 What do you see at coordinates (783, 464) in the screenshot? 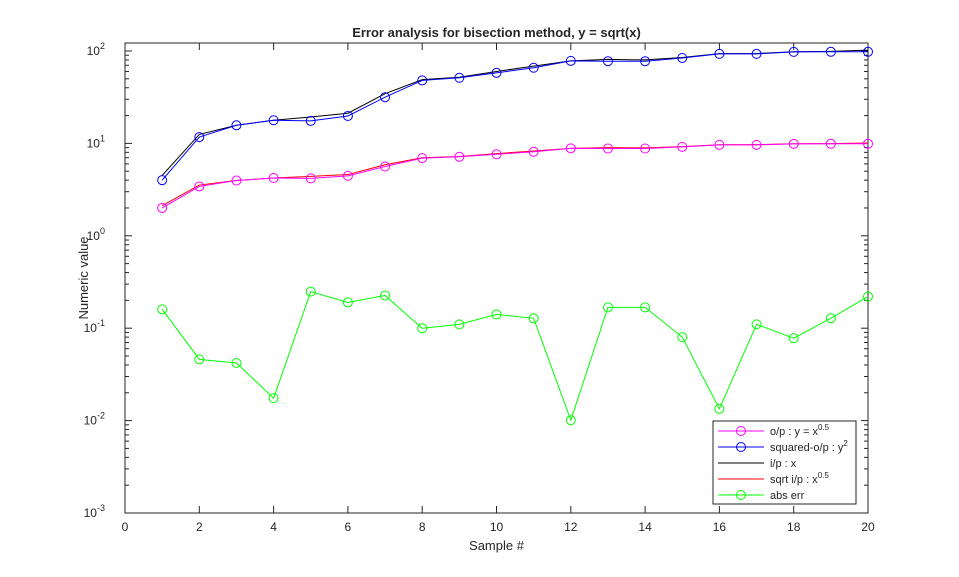
I see `legend-label: i/p : x` at bounding box center [783, 464].